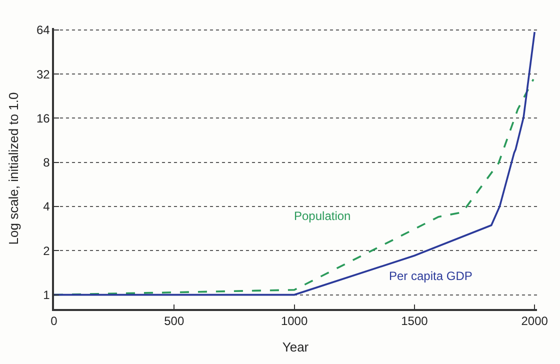  What do you see at coordinates (534, 321) in the screenshot?
I see `x-tick-label: 2000` at bounding box center [534, 321].